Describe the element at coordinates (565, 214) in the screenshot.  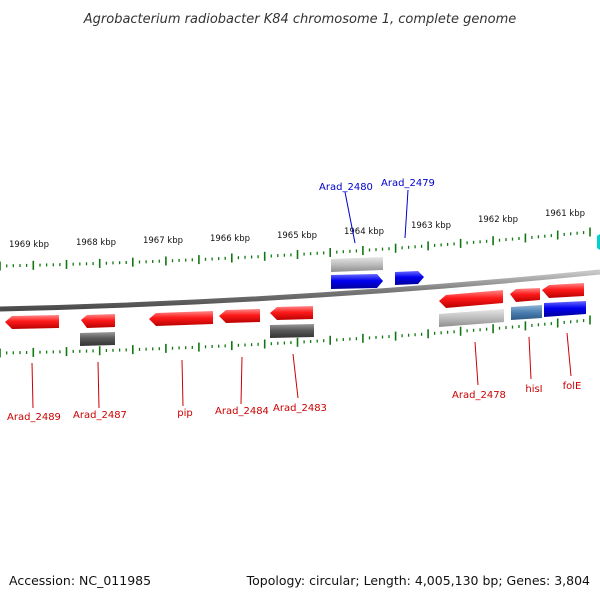
I see `kbp-label-1961: 1961 kbp` at that location.